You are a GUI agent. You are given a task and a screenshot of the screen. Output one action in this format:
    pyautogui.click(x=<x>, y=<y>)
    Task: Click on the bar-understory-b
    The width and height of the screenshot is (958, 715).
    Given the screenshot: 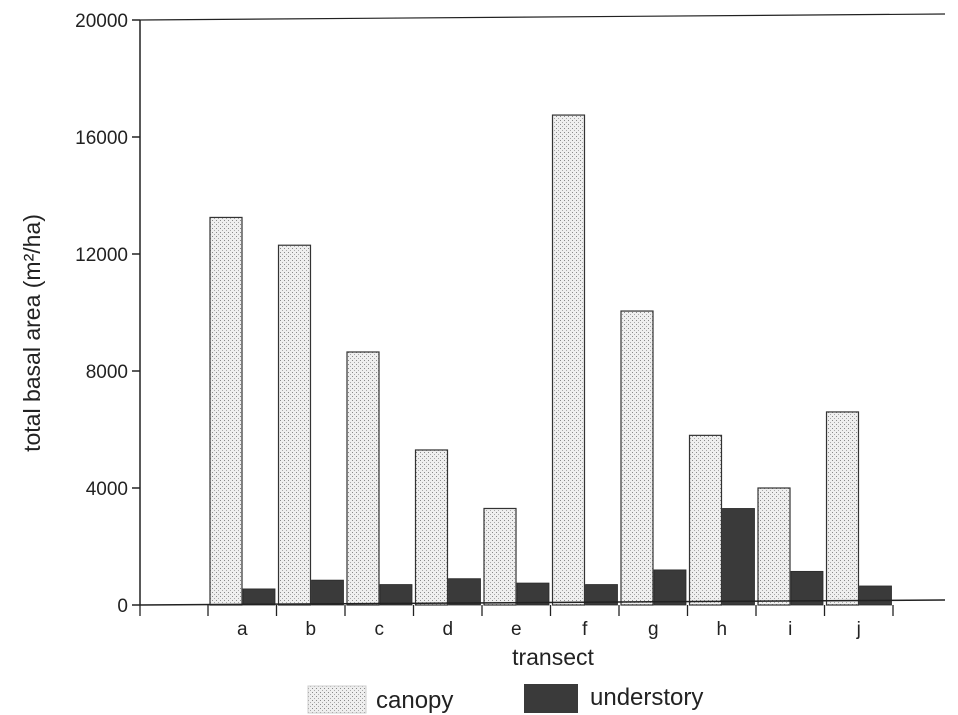 What is the action you would take?
    pyautogui.click(x=327, y=592)
    